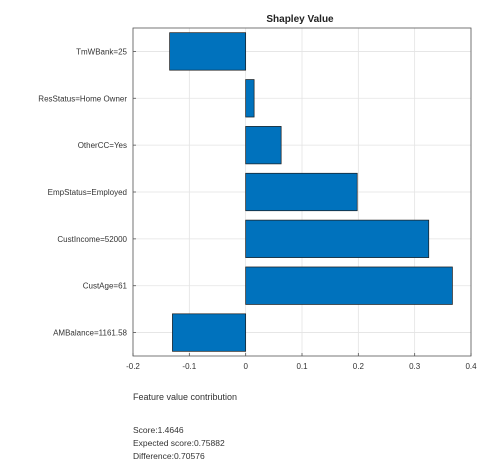  What do you see at coordinates (245, 366) in the screenshot?
I see `x-tick-label: 0` at bounding box center [245, 366].